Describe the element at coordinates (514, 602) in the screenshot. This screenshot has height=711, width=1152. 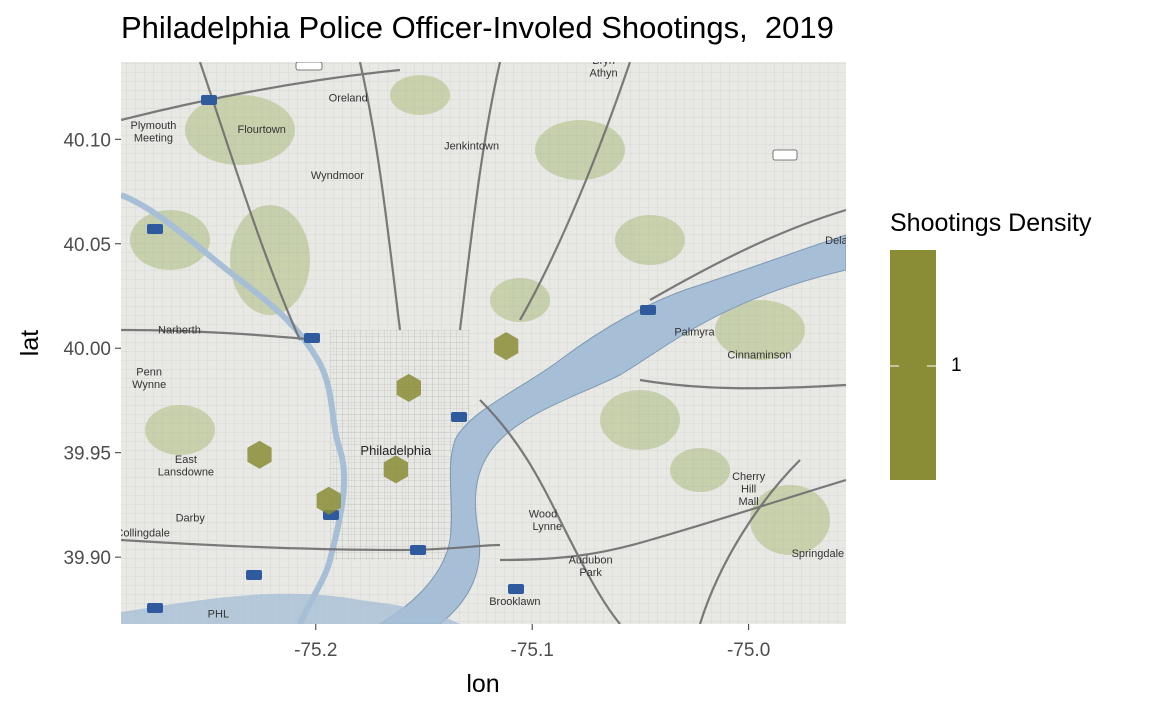
I see `map-place-label: Brooklawn` at that location.